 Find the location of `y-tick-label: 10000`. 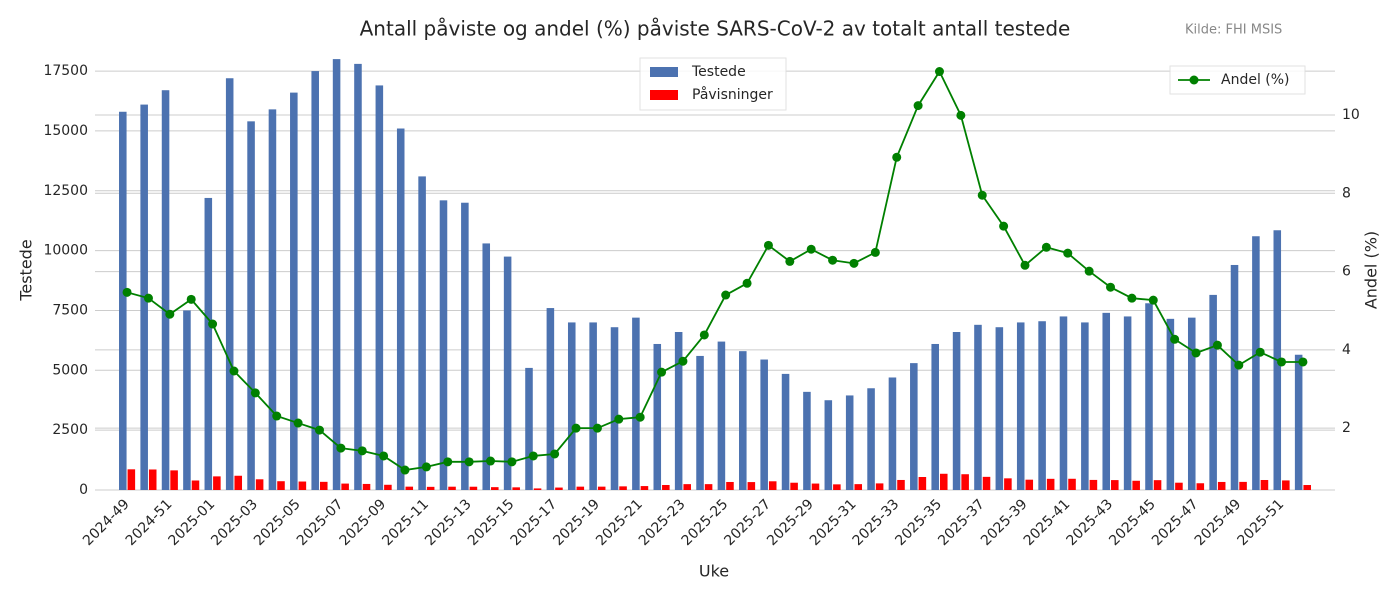

y-tick-label: 10000 is located at coordinates (65, 251).